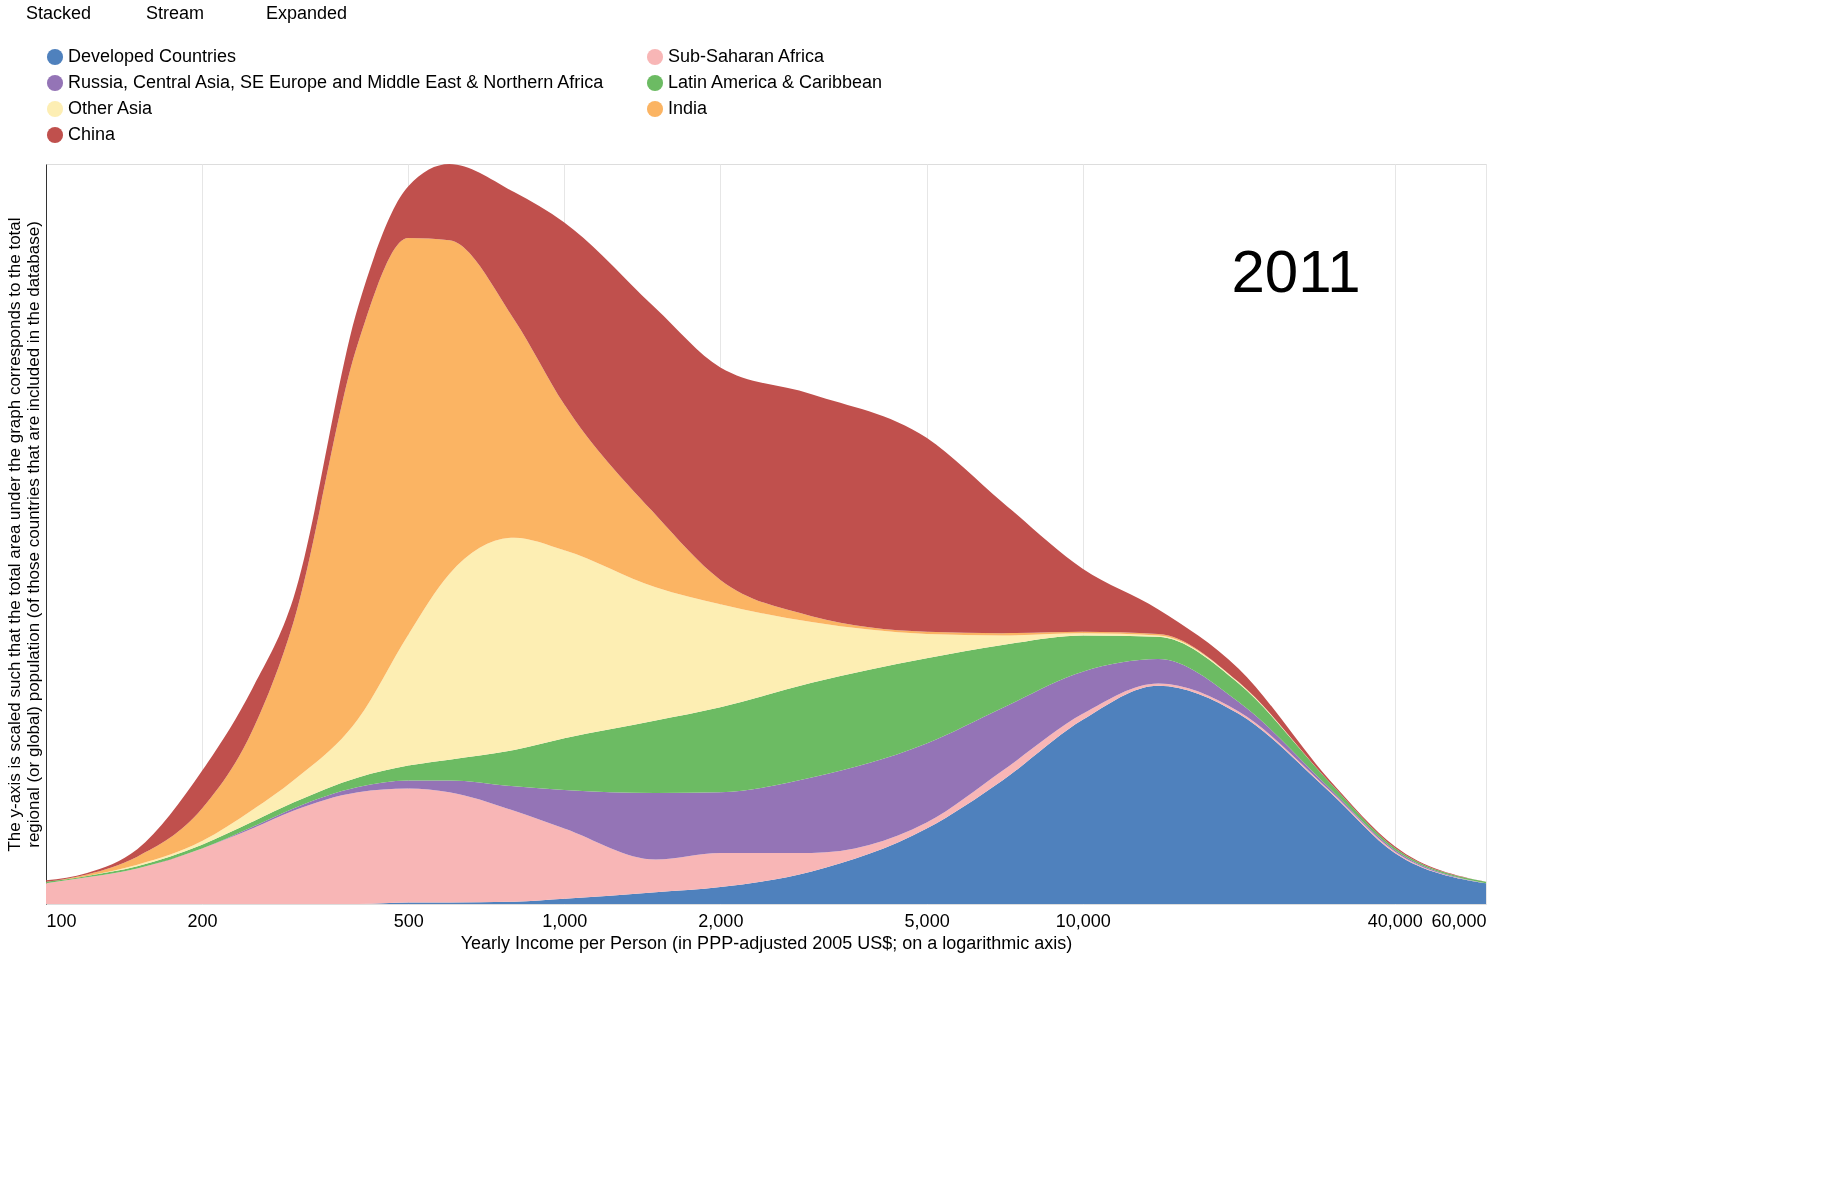  What do you see at coordinates (747, 56) in the screenshot?
I see `legend-label: Sub-Saharan Africa` at bounding box center [747, 56].